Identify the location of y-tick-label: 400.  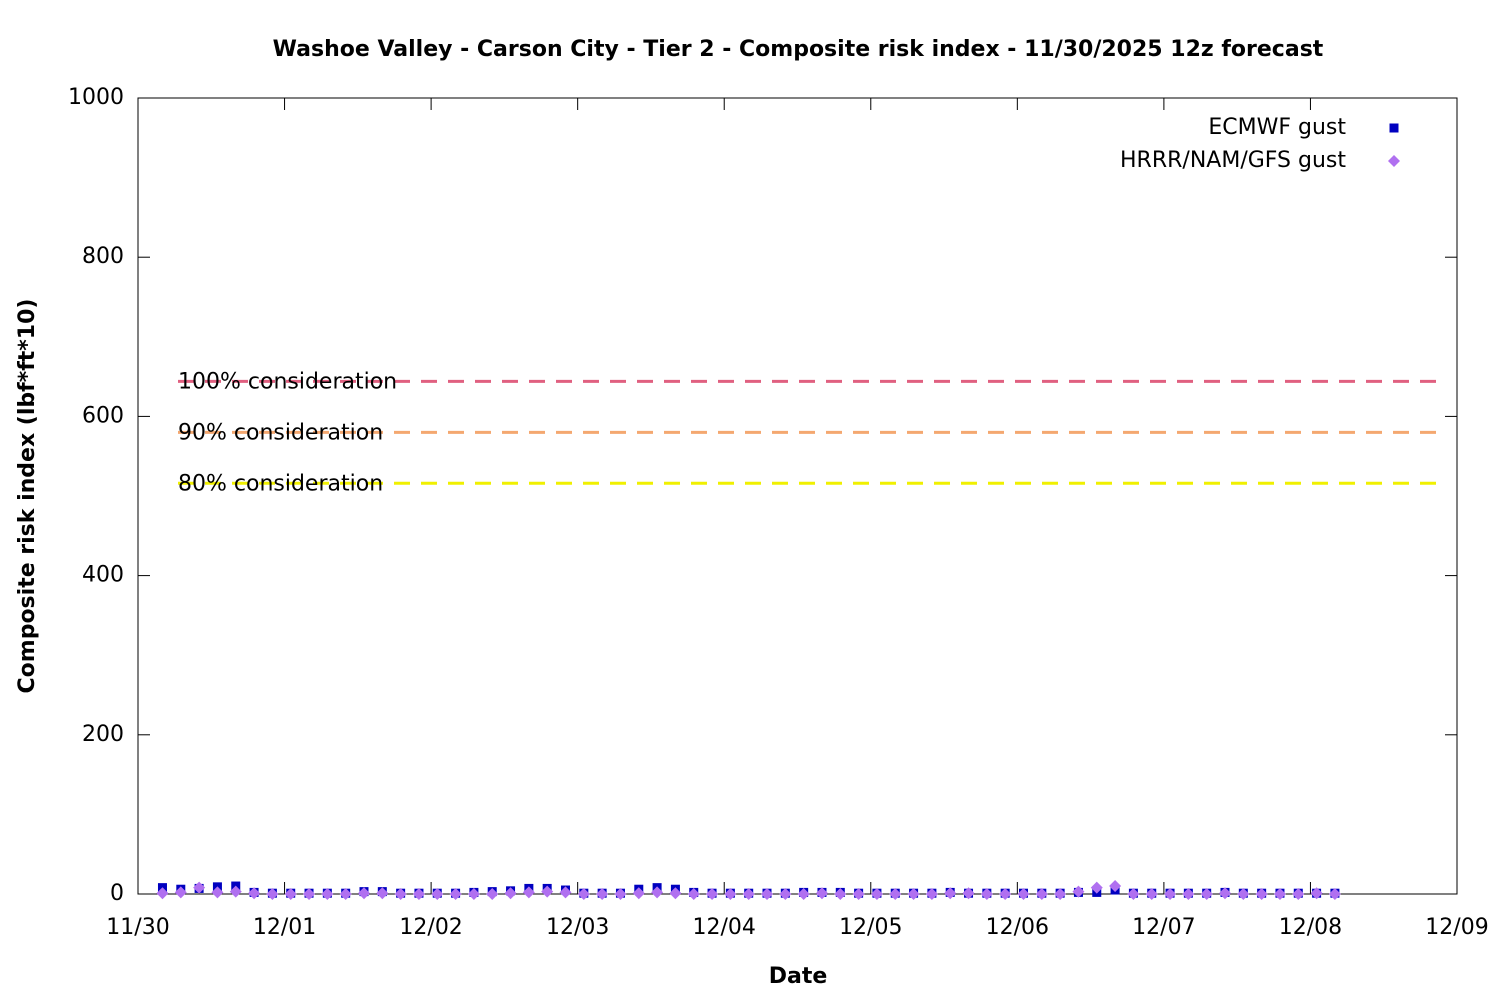
(103, 575).